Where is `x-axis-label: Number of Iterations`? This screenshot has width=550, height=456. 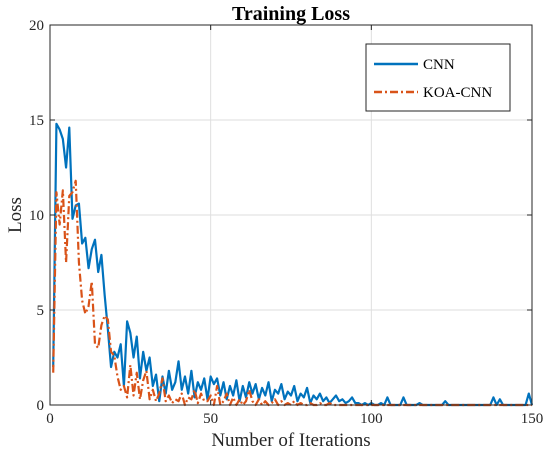
x-axis-label: Number of Iterations is located at coordinates (290, 440).